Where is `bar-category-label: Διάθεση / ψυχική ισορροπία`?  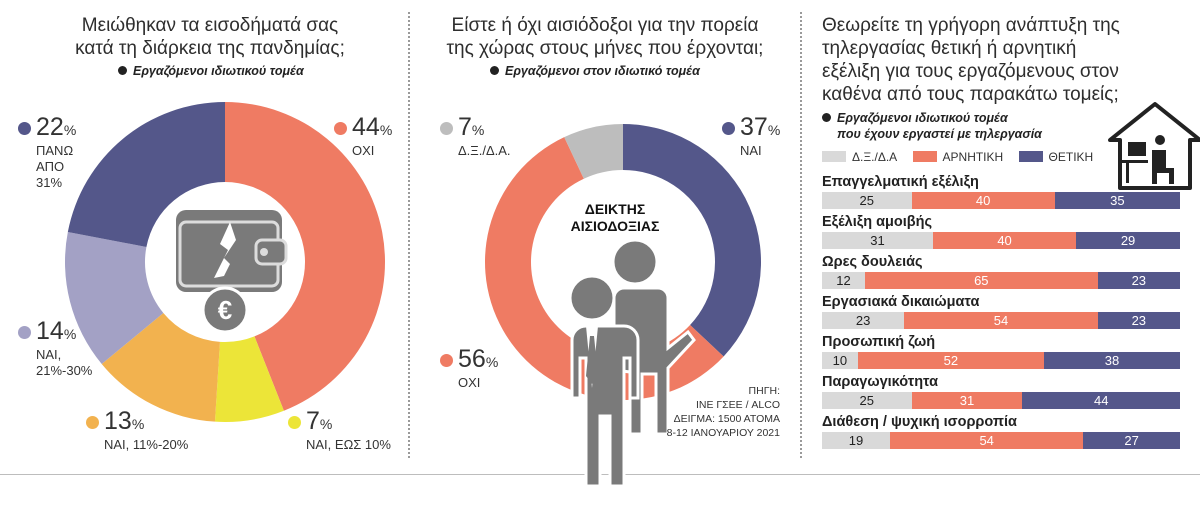
bar-category-label: Διάθεση / ψυχική ισορροπία is located at coordinates (919, 422).